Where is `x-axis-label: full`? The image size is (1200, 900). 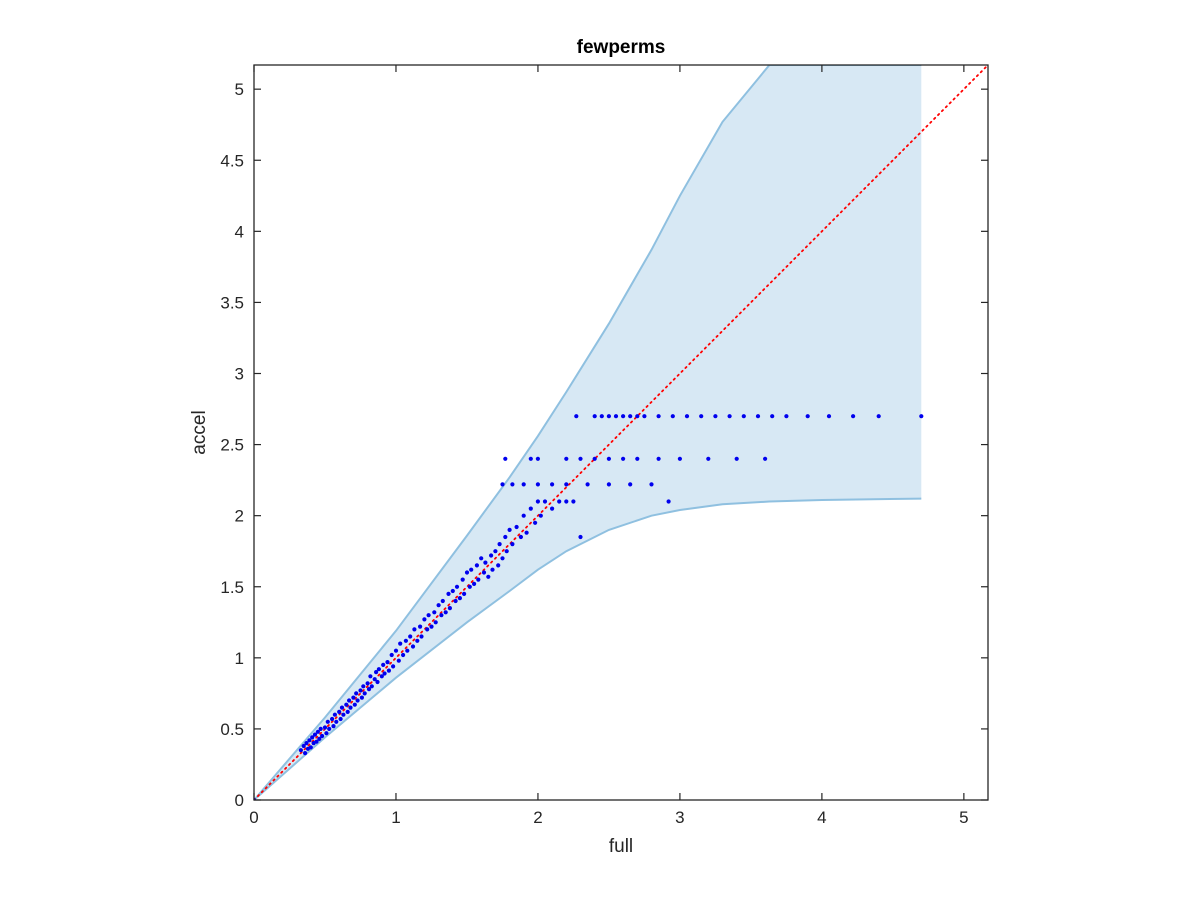 x-axis-label: full is located at coordinates (621, 846).